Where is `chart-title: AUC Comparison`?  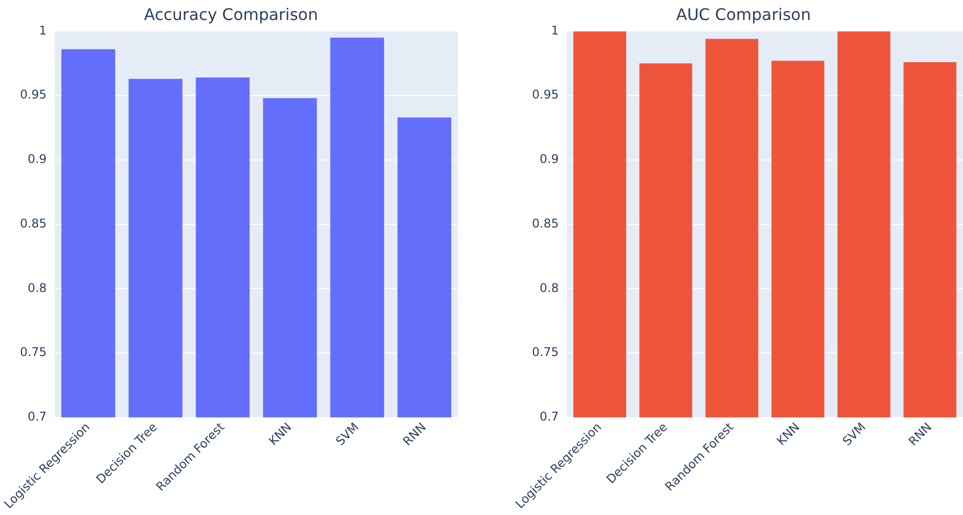 chart-title: AUC Comparison is located at coordinates (743, 14).